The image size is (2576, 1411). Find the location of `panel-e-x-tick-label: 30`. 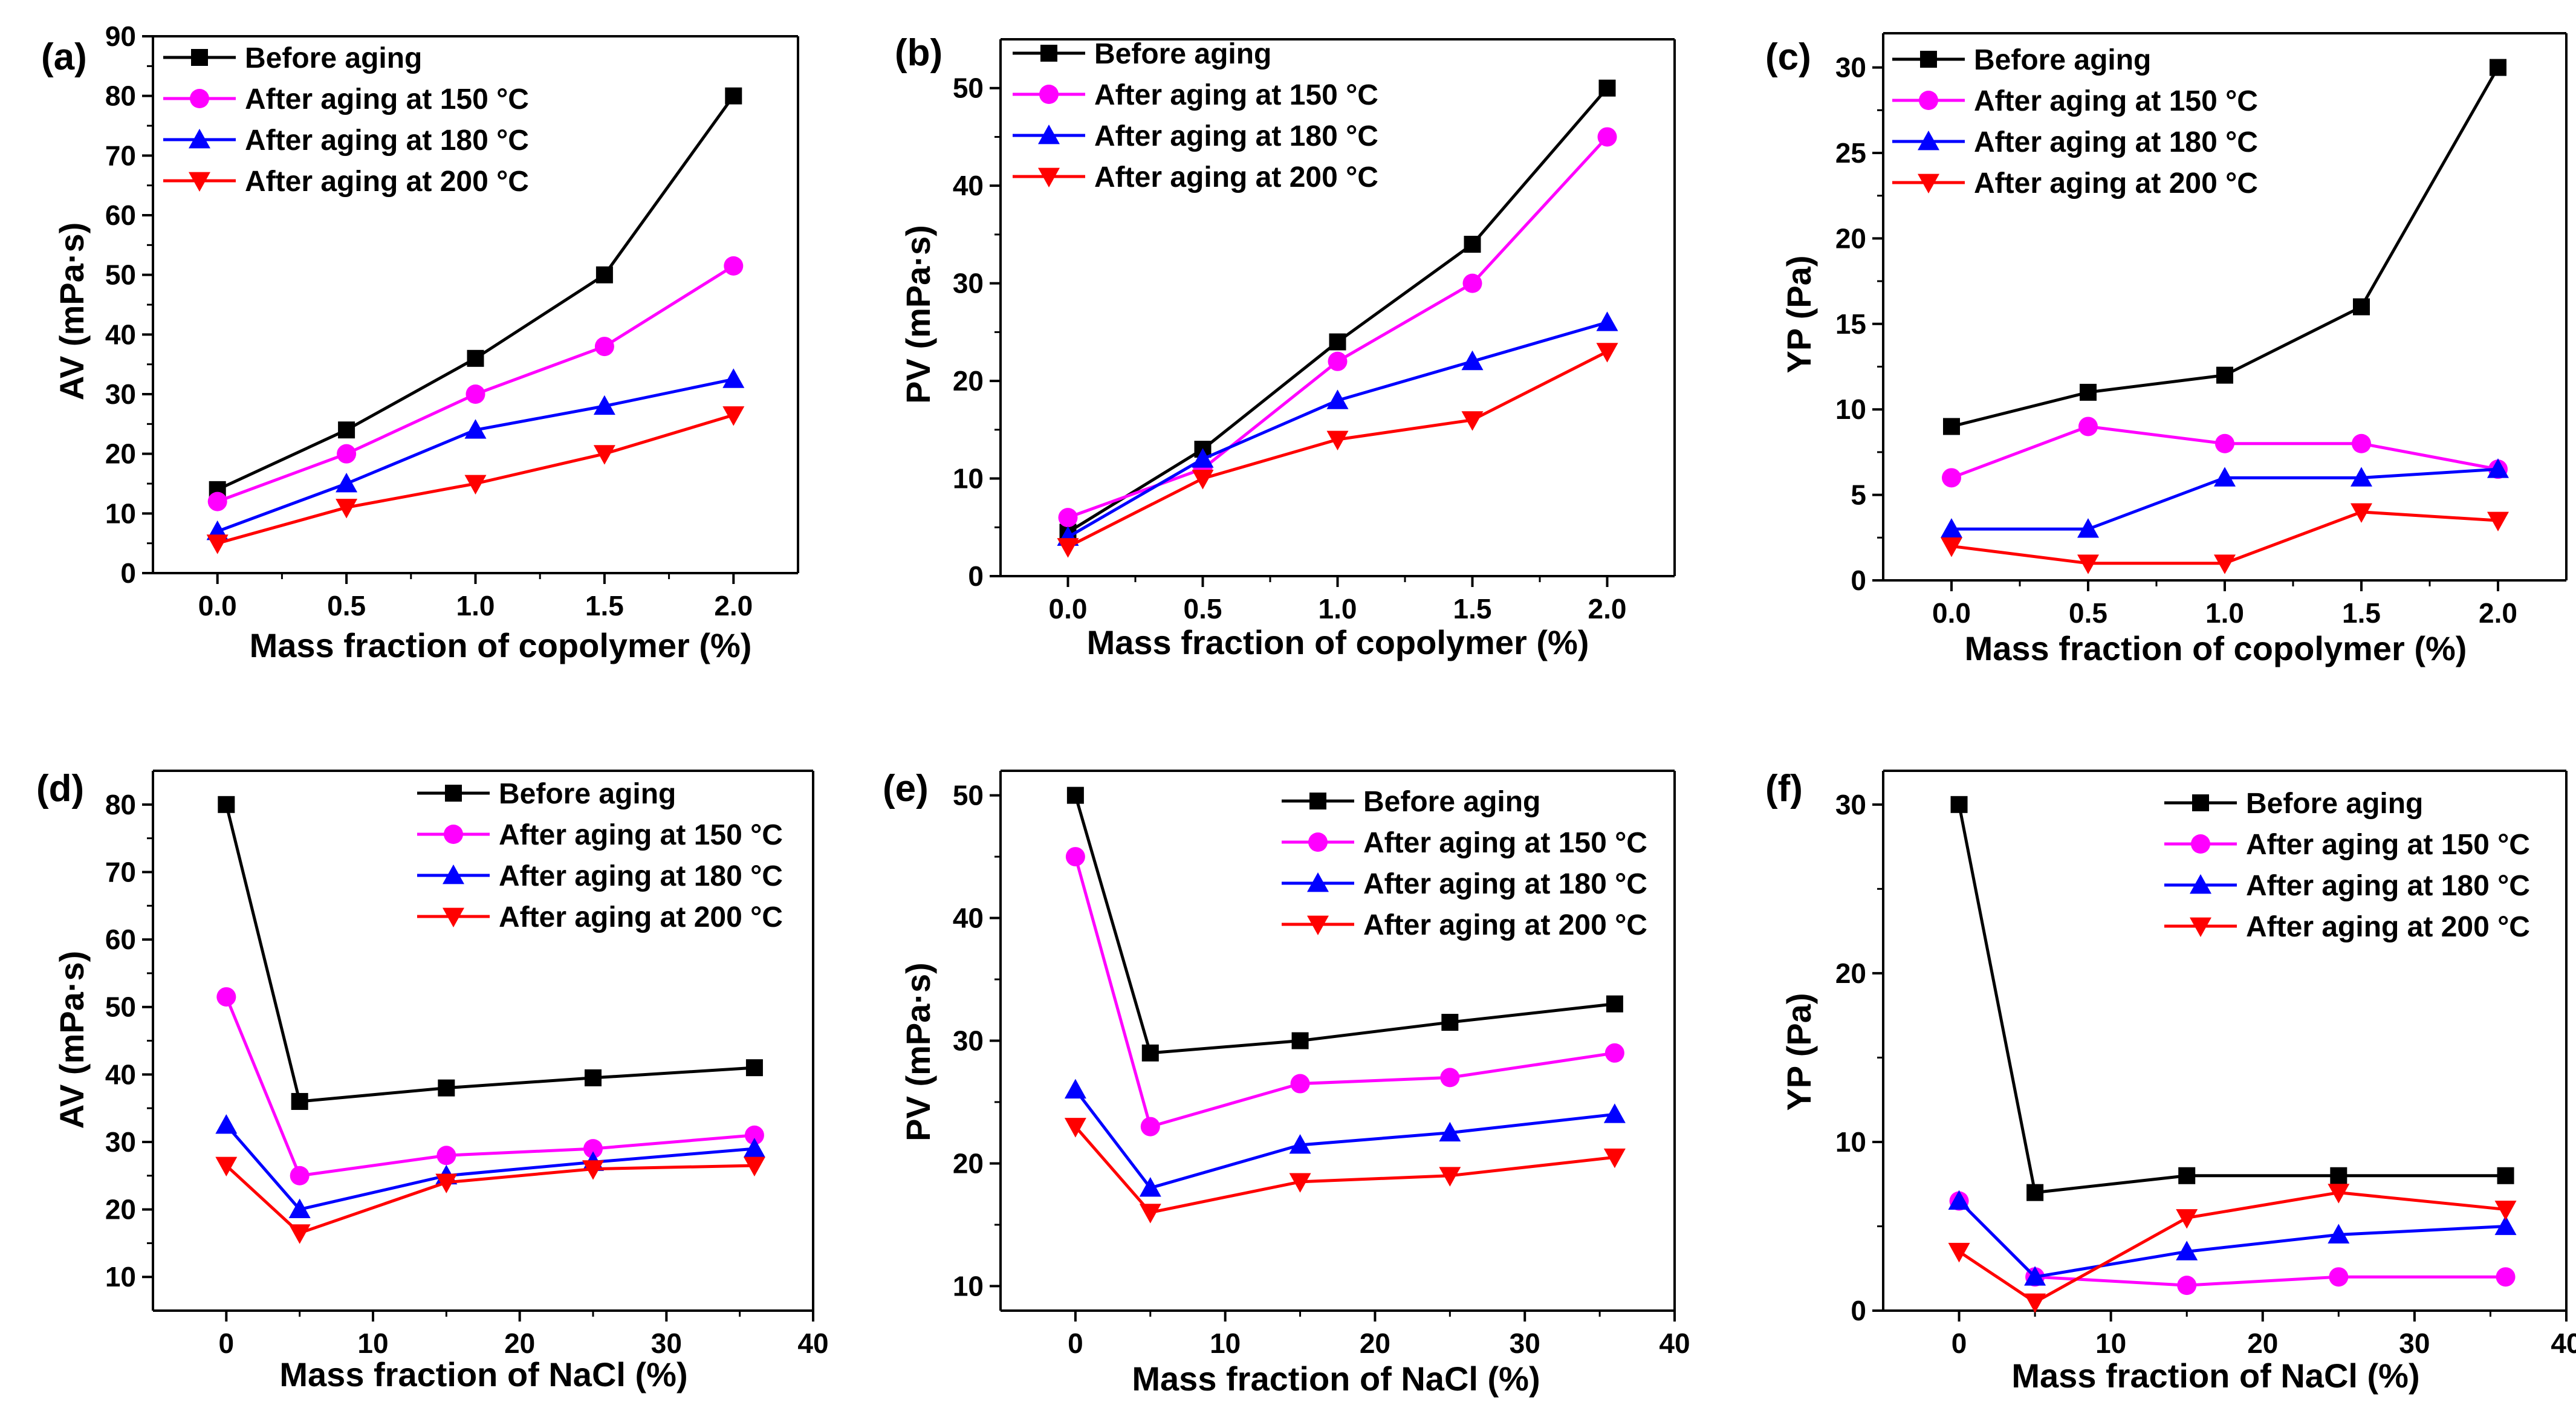

panel-e-x-tick-label: 30 is located at coordinates (1525, 1343).